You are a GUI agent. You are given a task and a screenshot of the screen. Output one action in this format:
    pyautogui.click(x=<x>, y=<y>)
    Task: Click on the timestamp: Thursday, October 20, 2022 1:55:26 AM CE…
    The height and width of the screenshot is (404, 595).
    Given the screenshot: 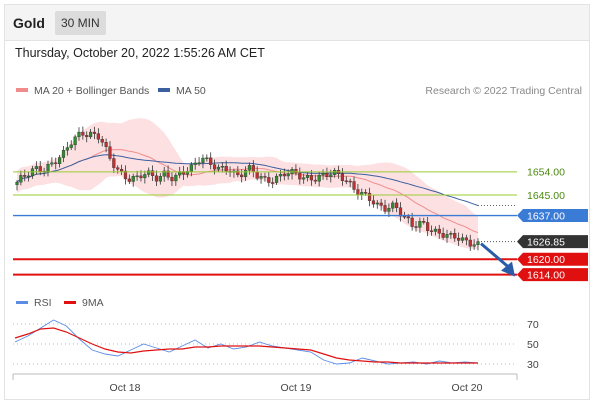 What is the action you would take?
    pyautogui.click(x=140, y=53)
    